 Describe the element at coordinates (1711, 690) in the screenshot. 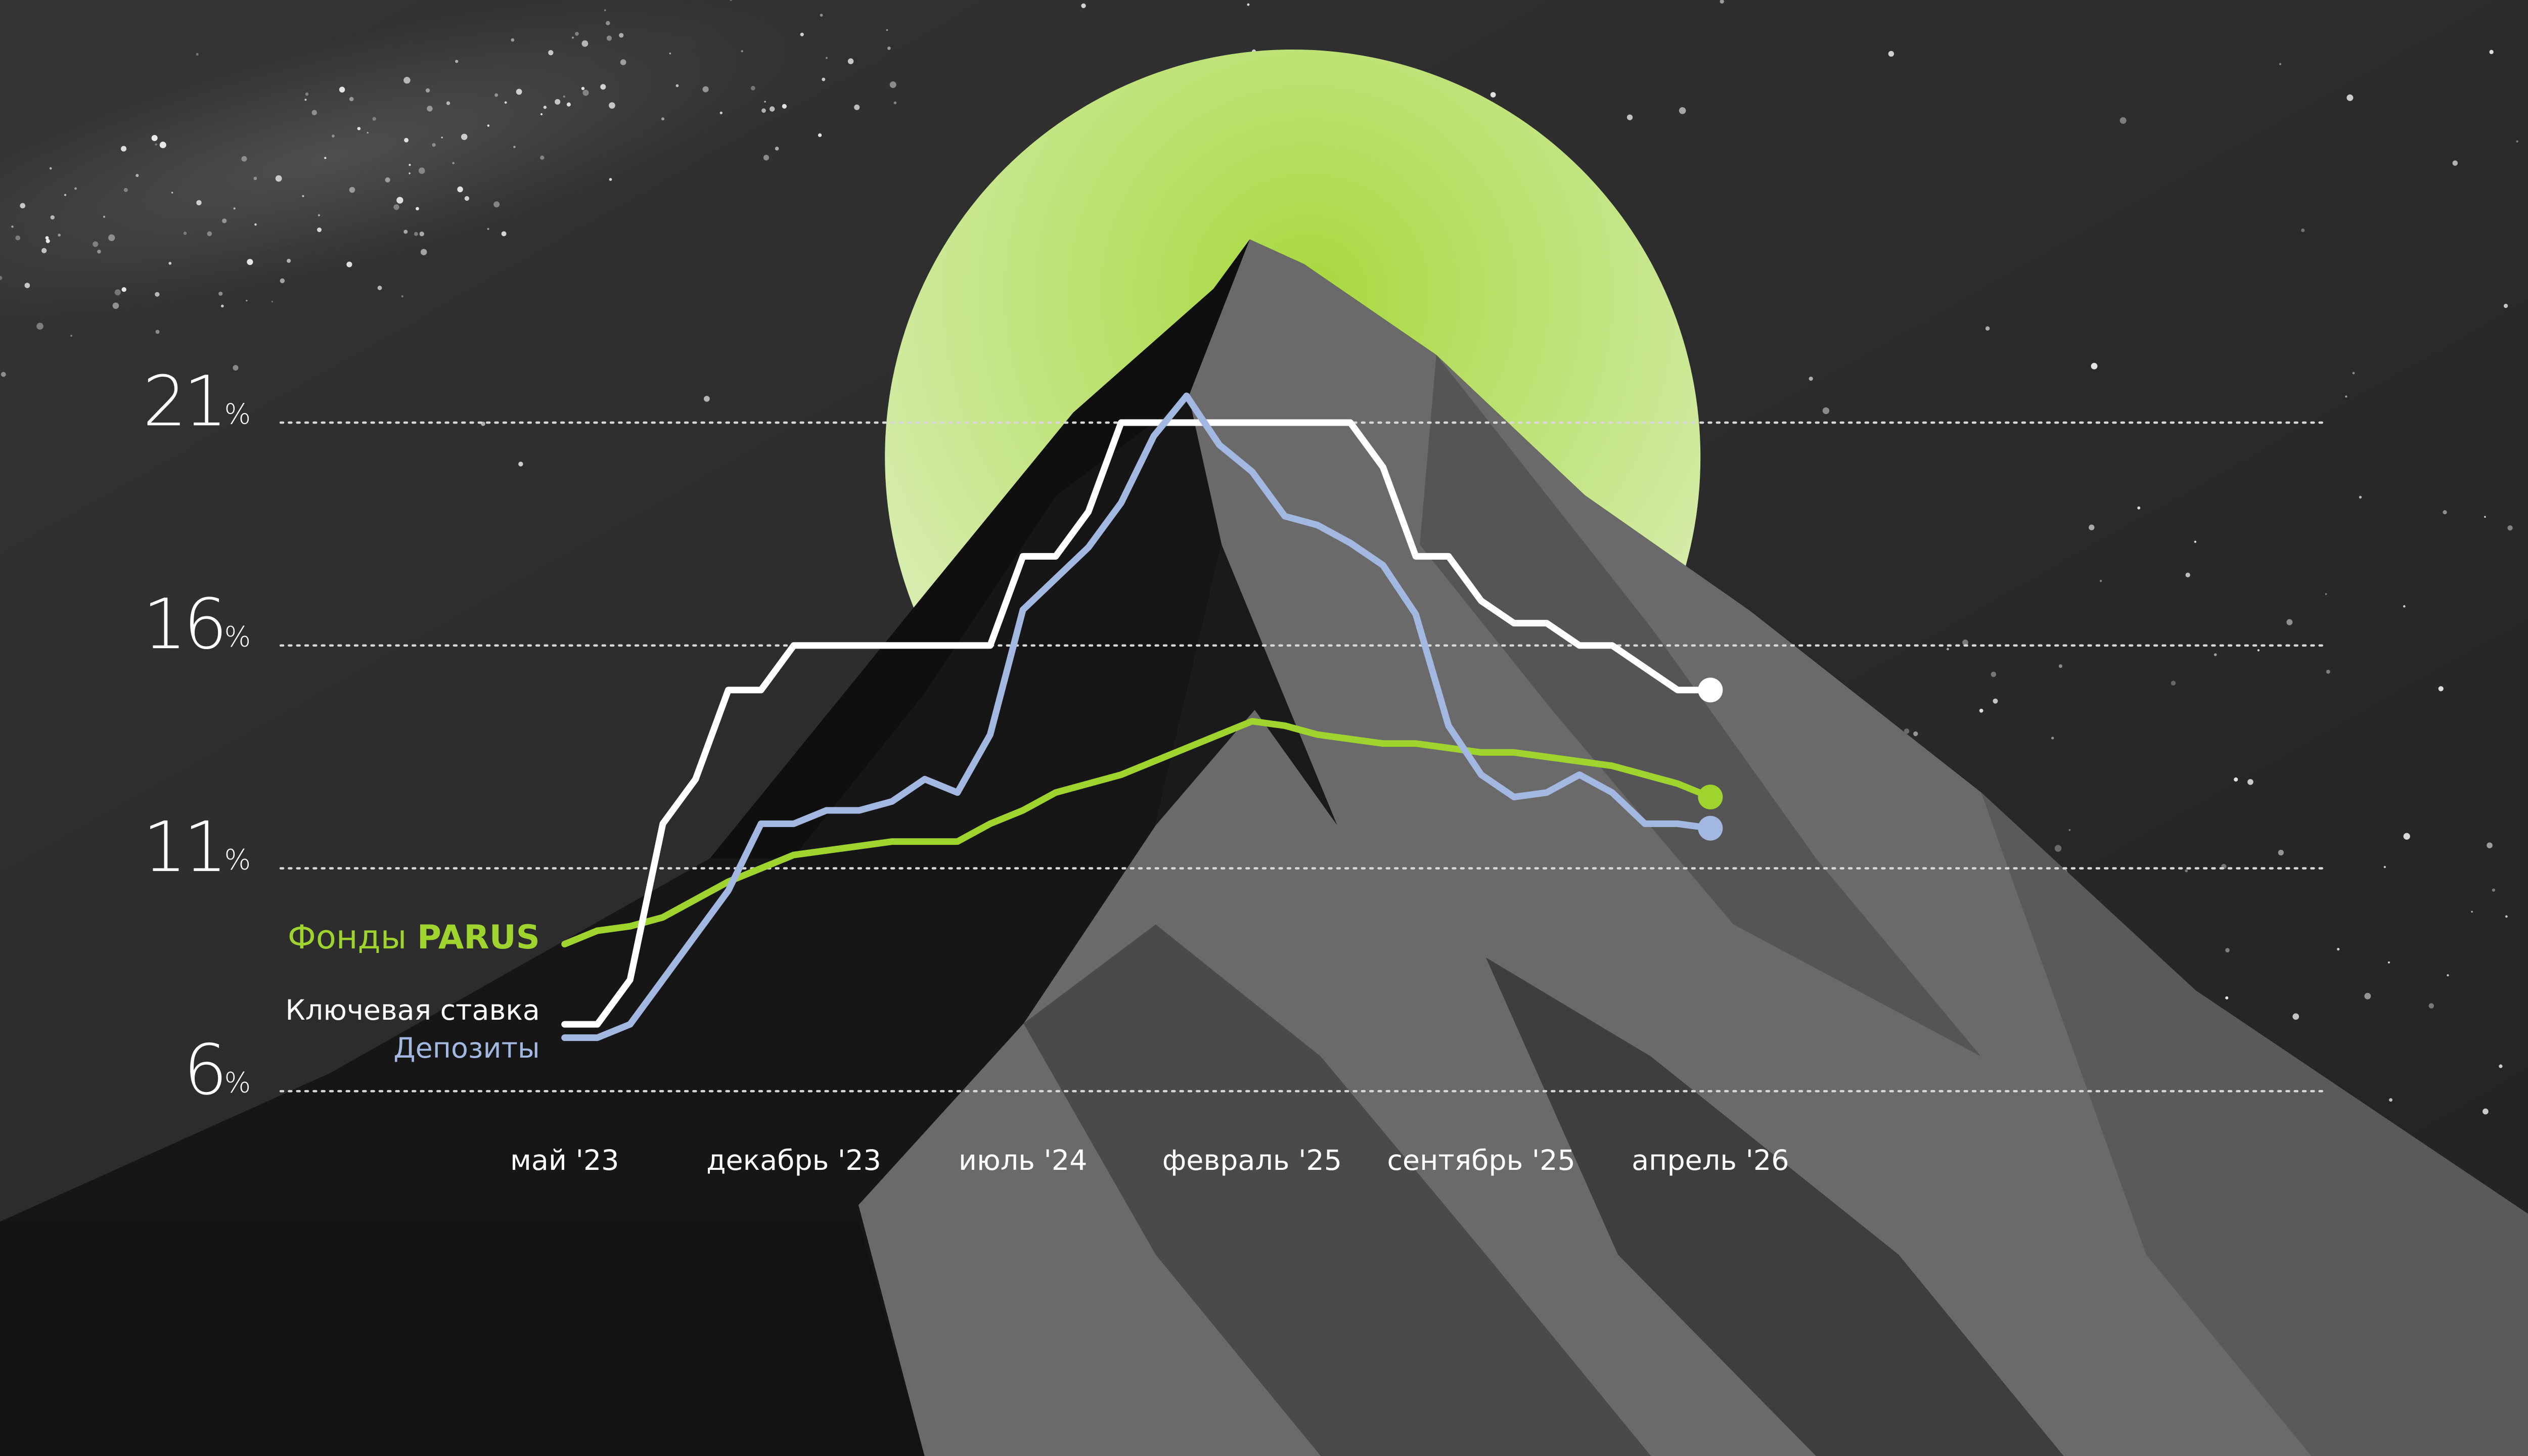

I see `end-point` at that location.